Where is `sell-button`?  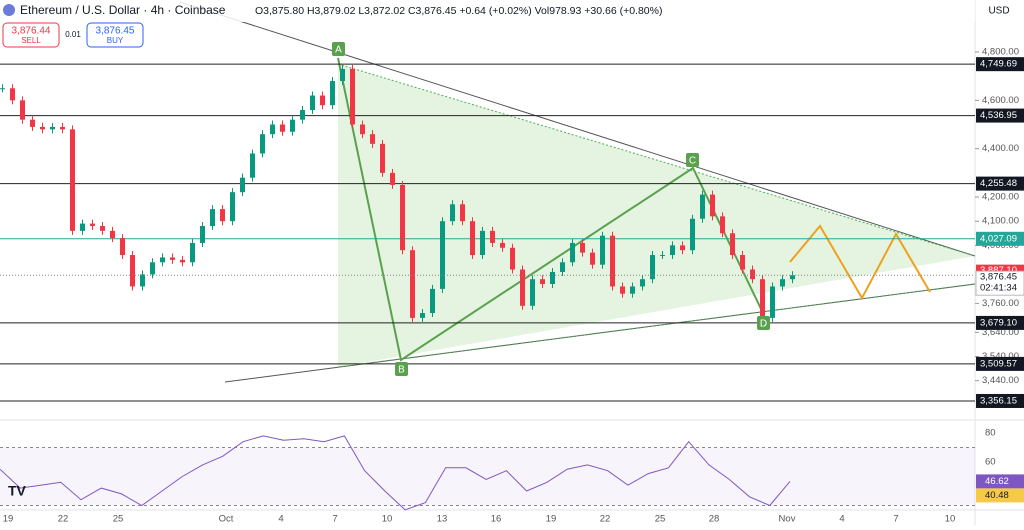
sell-button is located at coordinates (31, 35).